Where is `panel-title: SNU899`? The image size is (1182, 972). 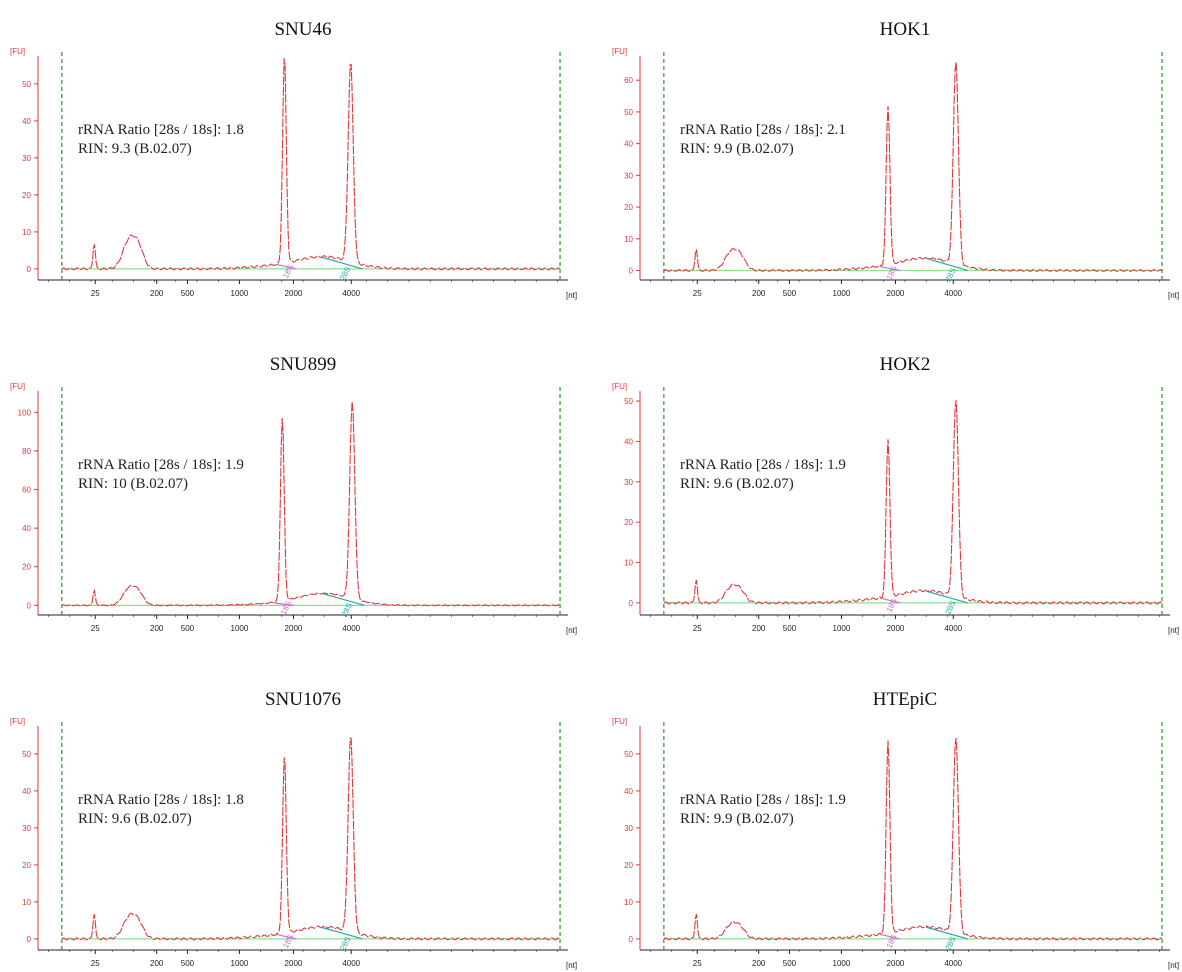
panel-title: SNU899 is located at coordinates (303, 364).